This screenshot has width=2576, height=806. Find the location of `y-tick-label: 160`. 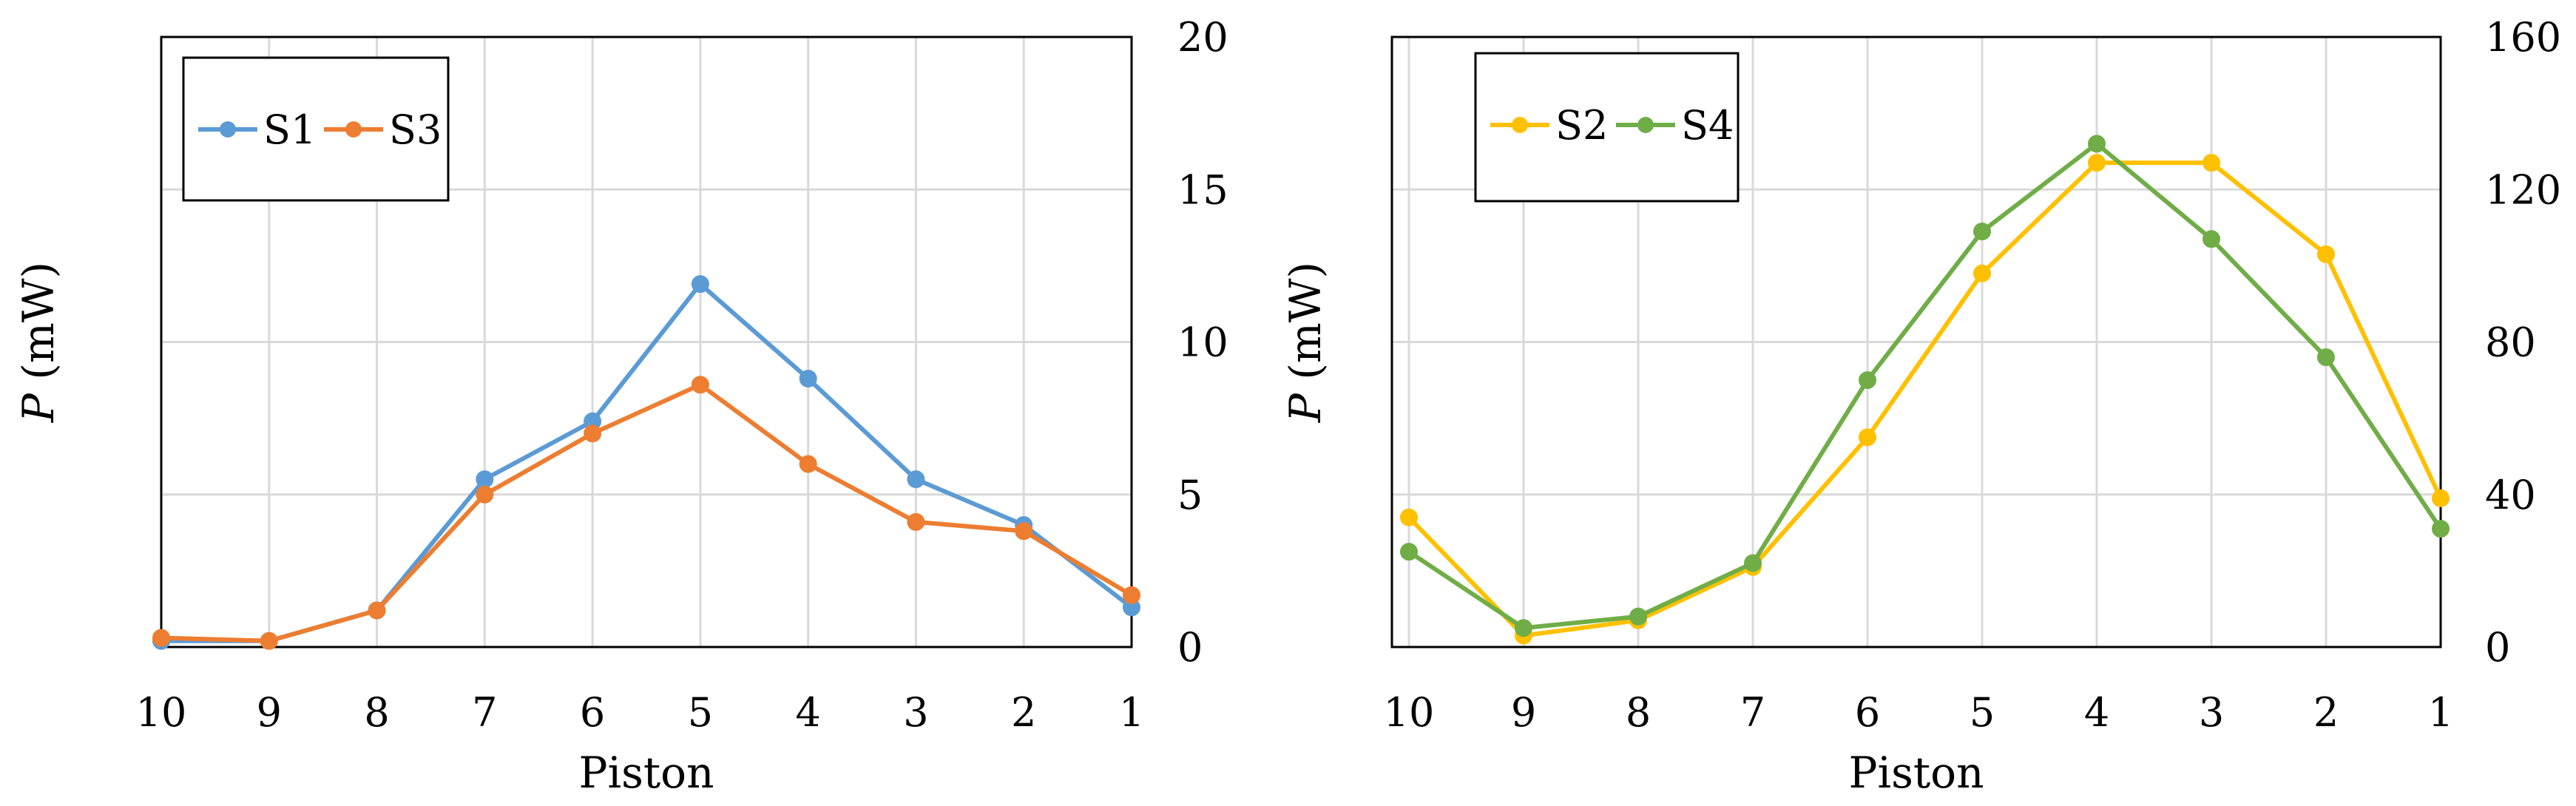

y-tick-label: 160 is located at coordinates (2523, 37).